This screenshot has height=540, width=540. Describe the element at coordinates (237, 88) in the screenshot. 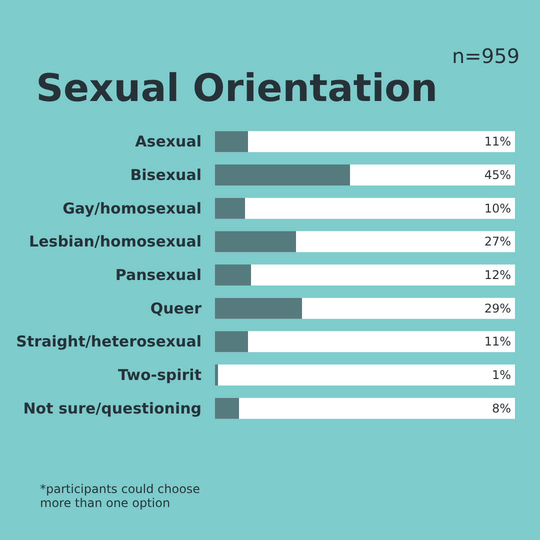

I see `chart-title: Sexual Orientation` at that location.